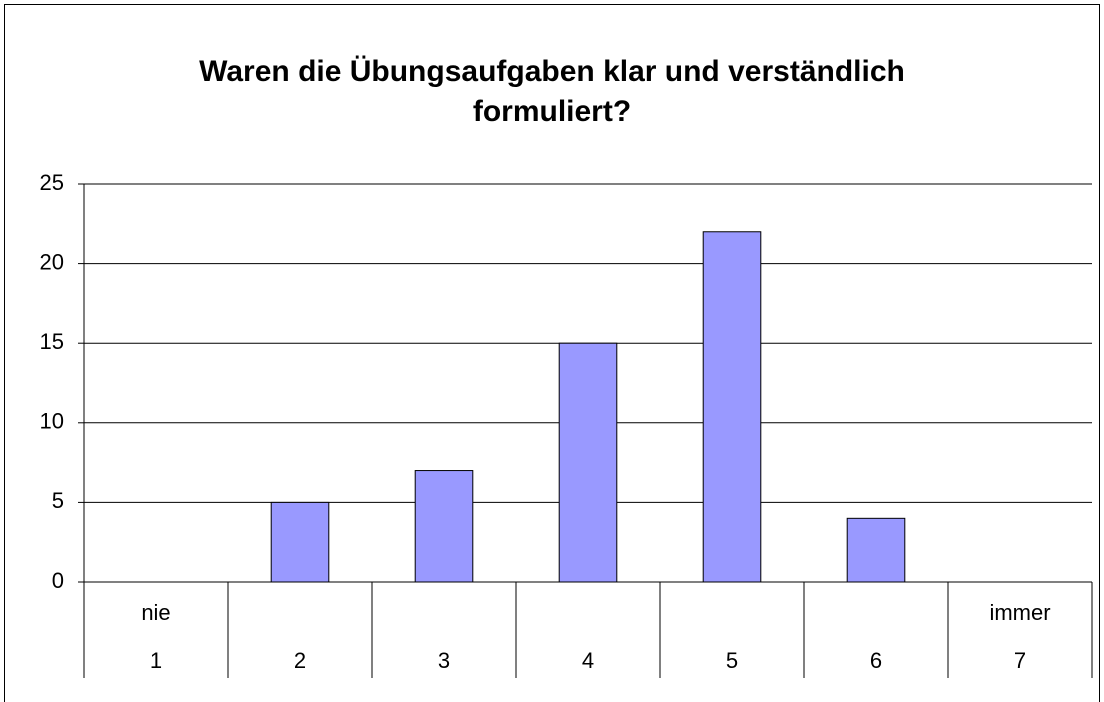 The image size is (1104, 702). I want to click on x-tick-label: 3, so click(444, 660).